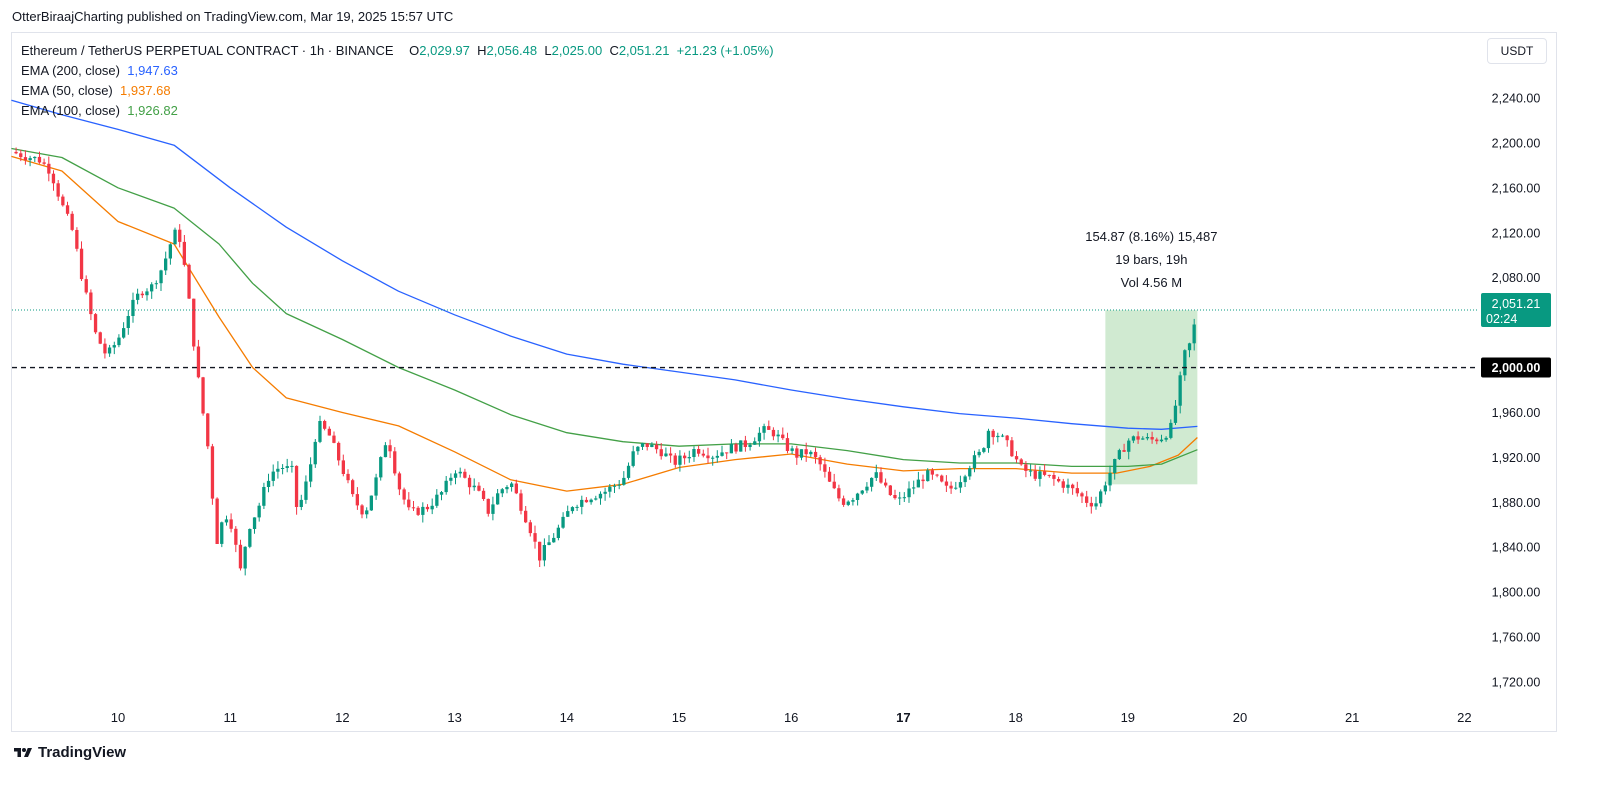  Describe the element at coordinates (414, 50) in the screenshot. I see `open-label: O` at that location.